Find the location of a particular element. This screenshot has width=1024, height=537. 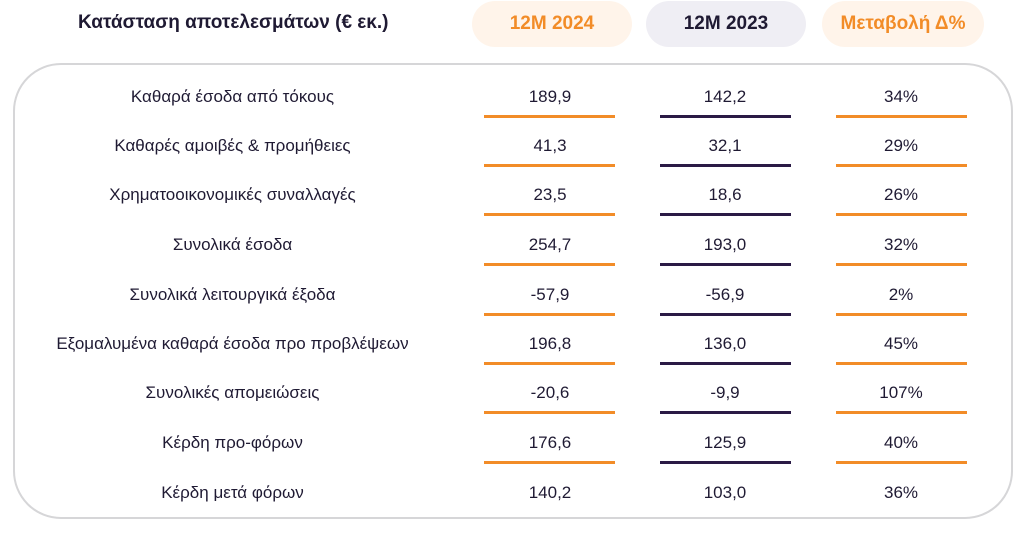

value-12m-2024: 254,7 is located at coordinates (550, 244).